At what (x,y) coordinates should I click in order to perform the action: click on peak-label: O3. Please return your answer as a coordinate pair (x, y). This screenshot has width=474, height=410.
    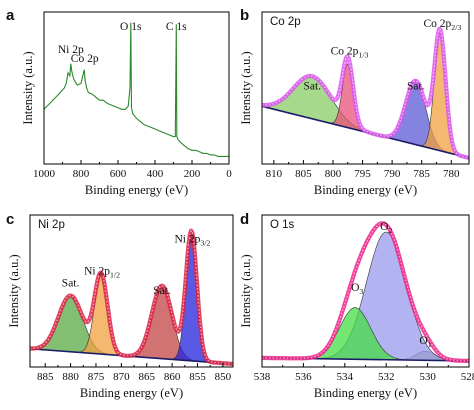
    Looking at the image, I should click on (357, 289).